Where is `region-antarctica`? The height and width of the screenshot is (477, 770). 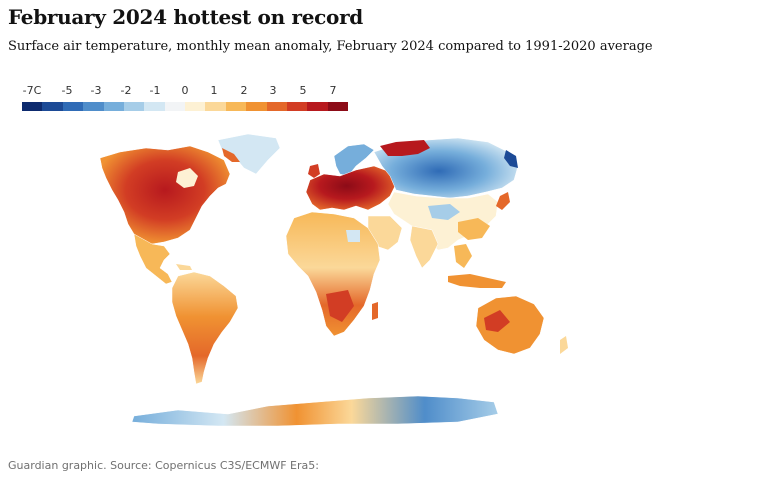 region-antarctica is located at coordinates (315, 411).